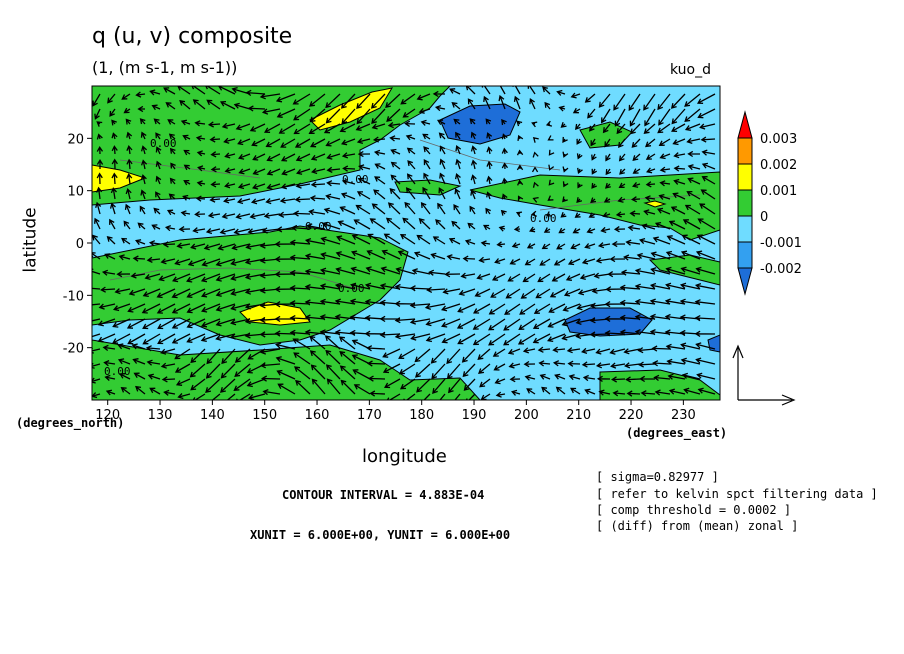  What do you see at coordinates (264, 415) in the screenshot?
I see `x-tick-label: 150` at bounding box center [264, 415].